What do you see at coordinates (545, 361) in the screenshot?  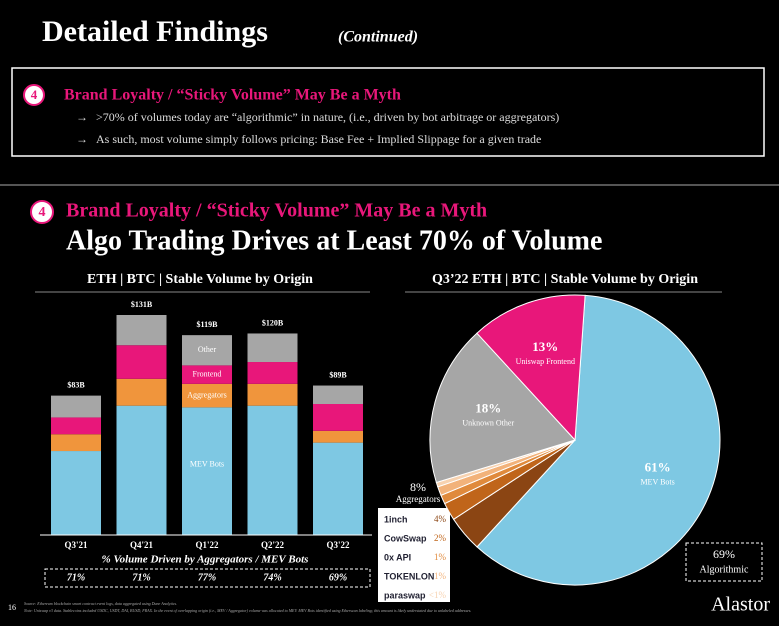 I see `slice-label: Uniswap Frontend` at bounding box center [545, 361].